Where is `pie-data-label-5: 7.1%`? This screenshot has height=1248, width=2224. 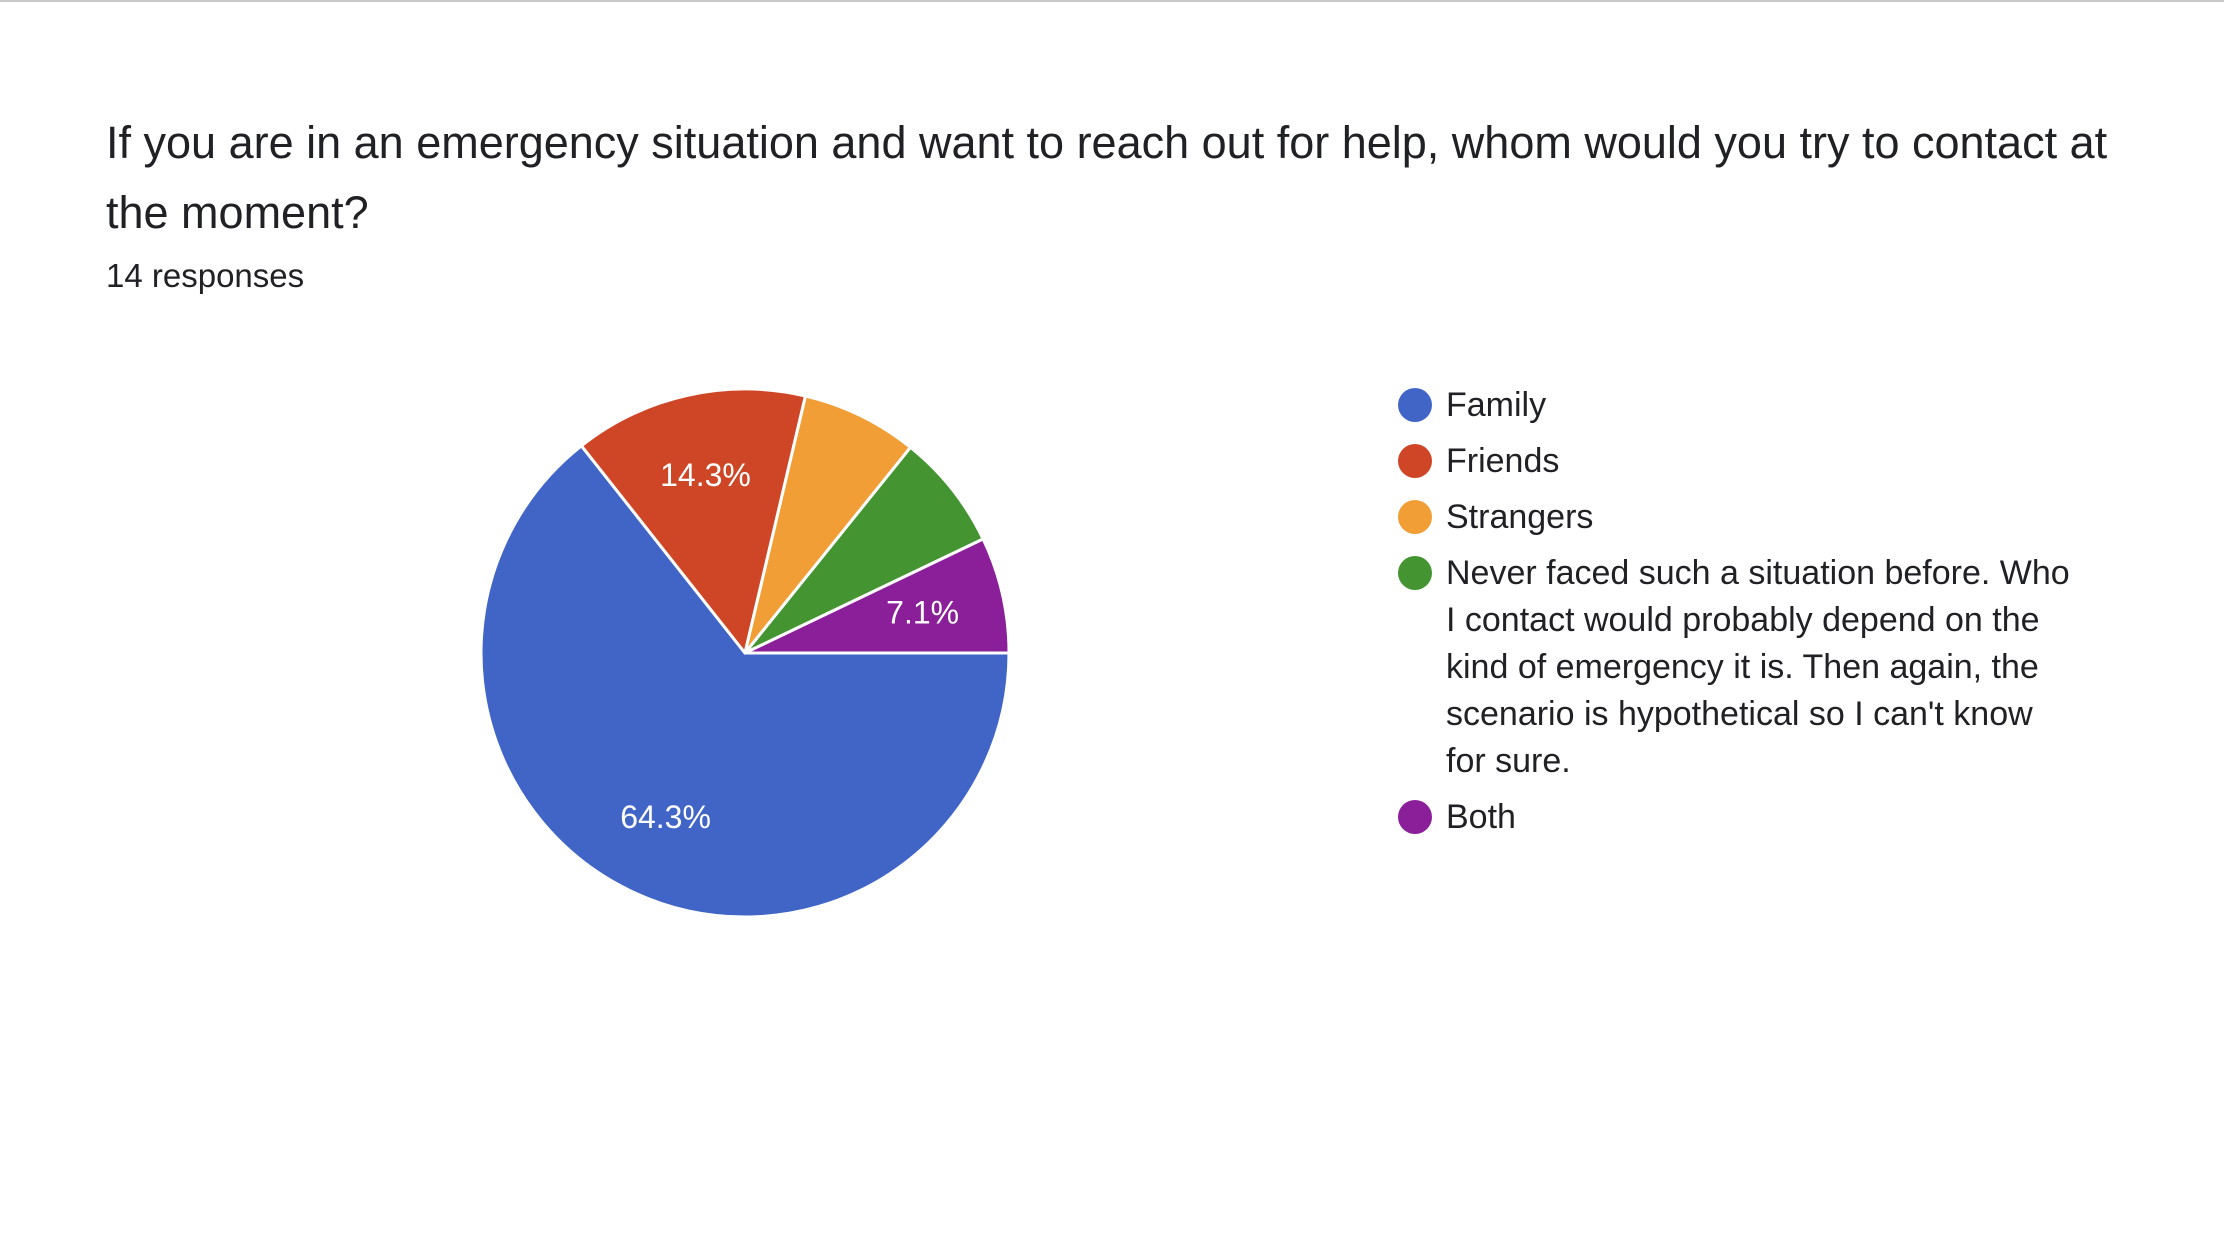
pie-data-label-5: 7.1% is located at coordinates (922, 613).